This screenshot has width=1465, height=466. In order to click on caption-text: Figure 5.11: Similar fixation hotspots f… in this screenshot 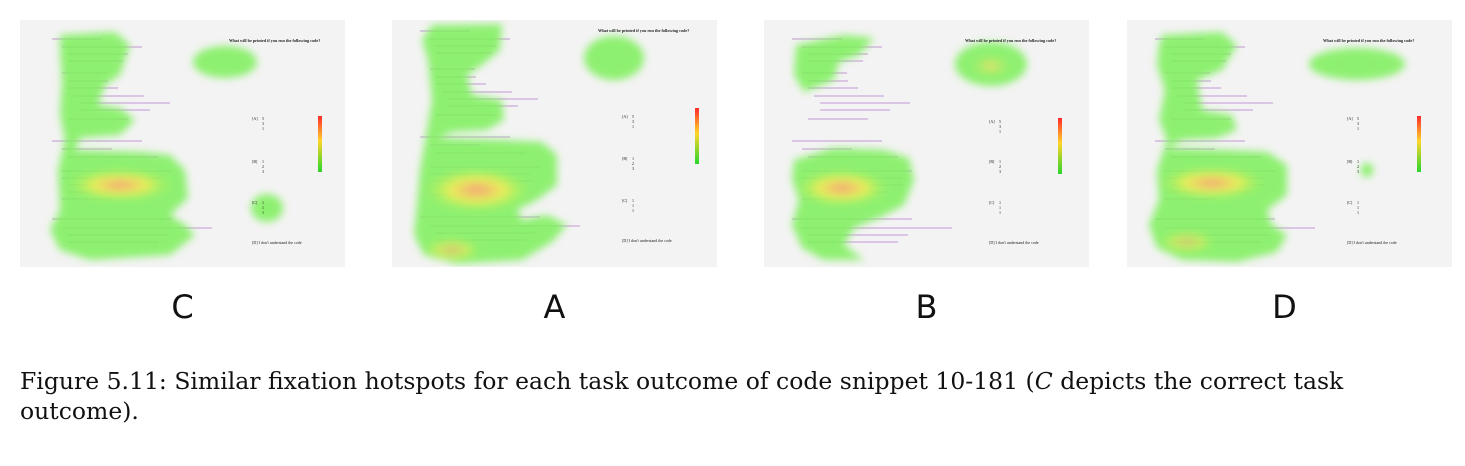, I will do `click(527, 381)`.